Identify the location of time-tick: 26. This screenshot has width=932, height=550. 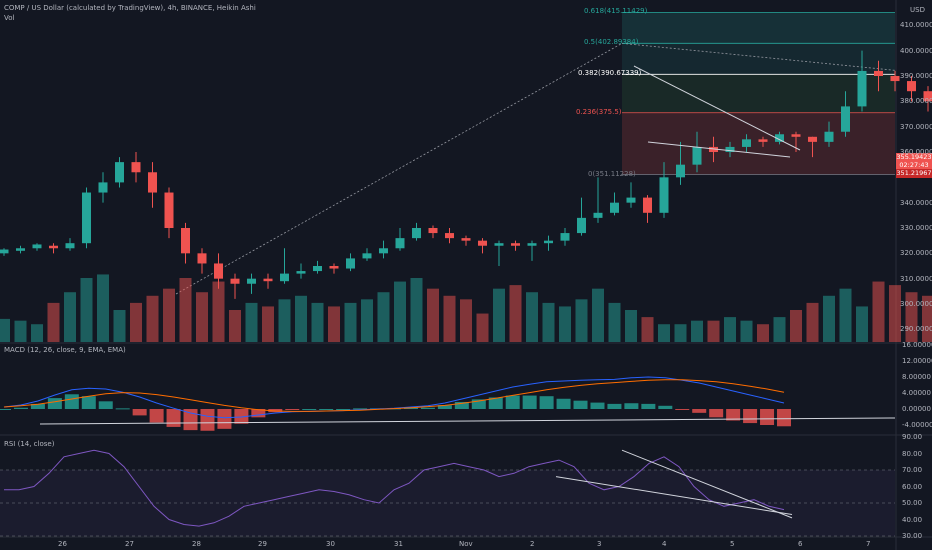
(62, 544).